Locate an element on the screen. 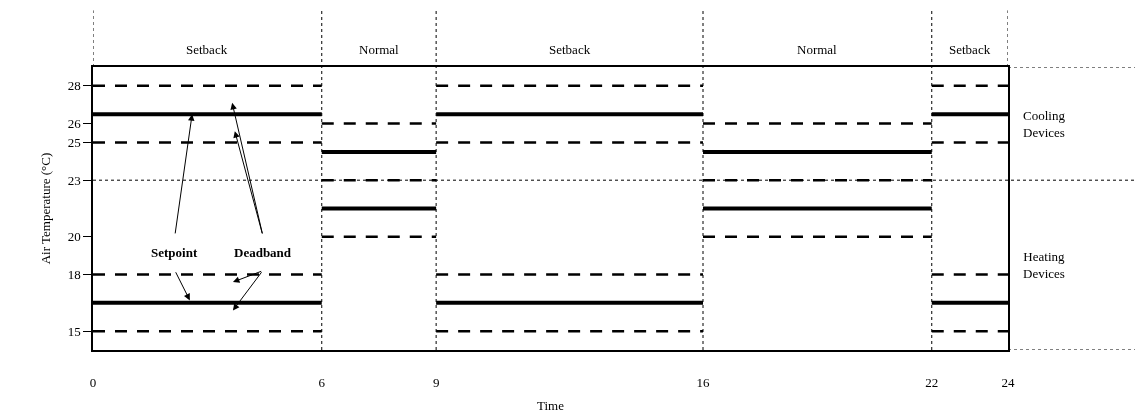  annotation: Setpoint is located at coordinates (174, 252).